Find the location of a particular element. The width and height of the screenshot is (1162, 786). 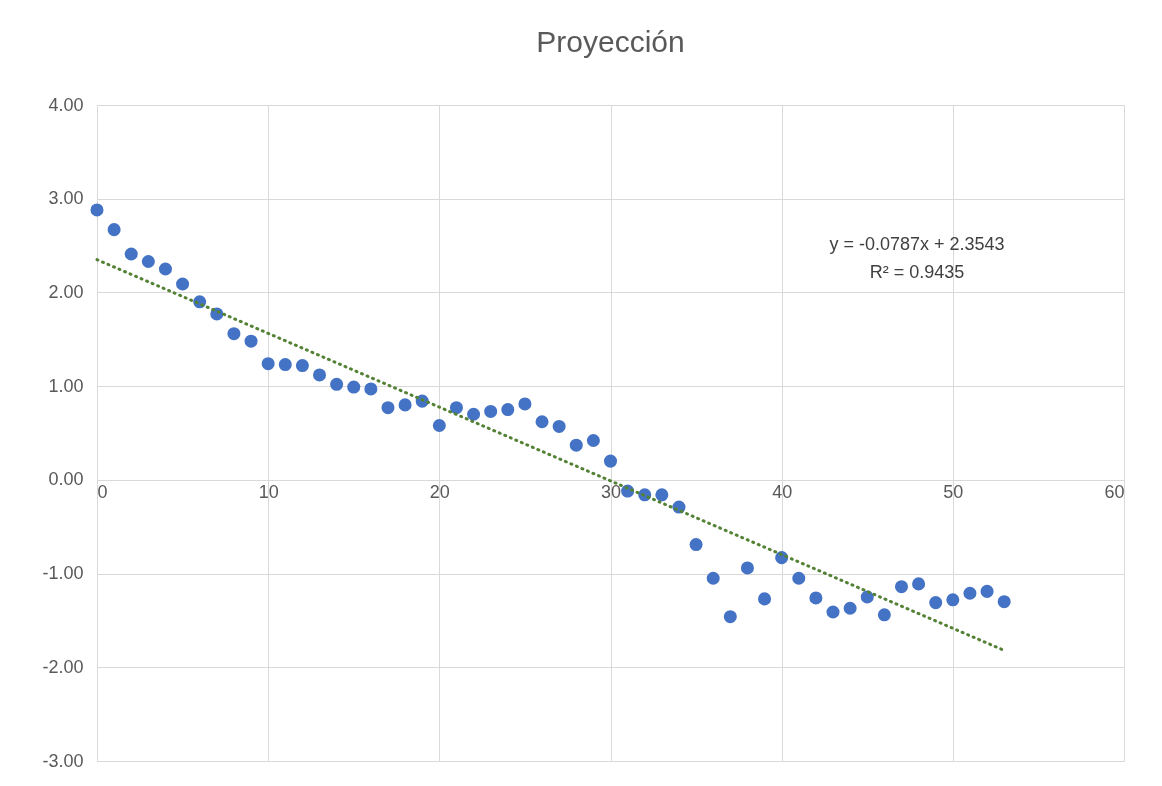

chart-title: Proyección is located at coordinates (610, 41).